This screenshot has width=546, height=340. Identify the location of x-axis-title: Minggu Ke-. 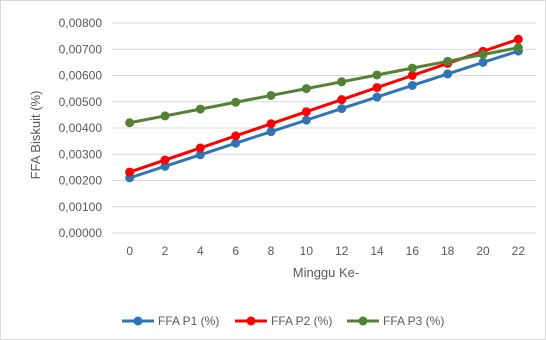
(326, 272).